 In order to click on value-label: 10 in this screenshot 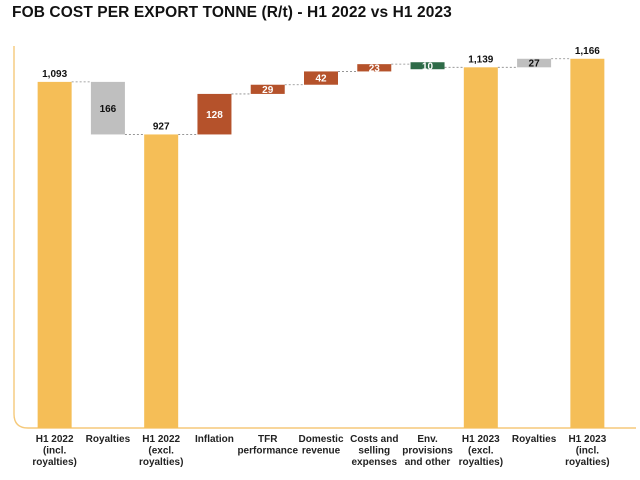, I will do `click(428, 66)`.